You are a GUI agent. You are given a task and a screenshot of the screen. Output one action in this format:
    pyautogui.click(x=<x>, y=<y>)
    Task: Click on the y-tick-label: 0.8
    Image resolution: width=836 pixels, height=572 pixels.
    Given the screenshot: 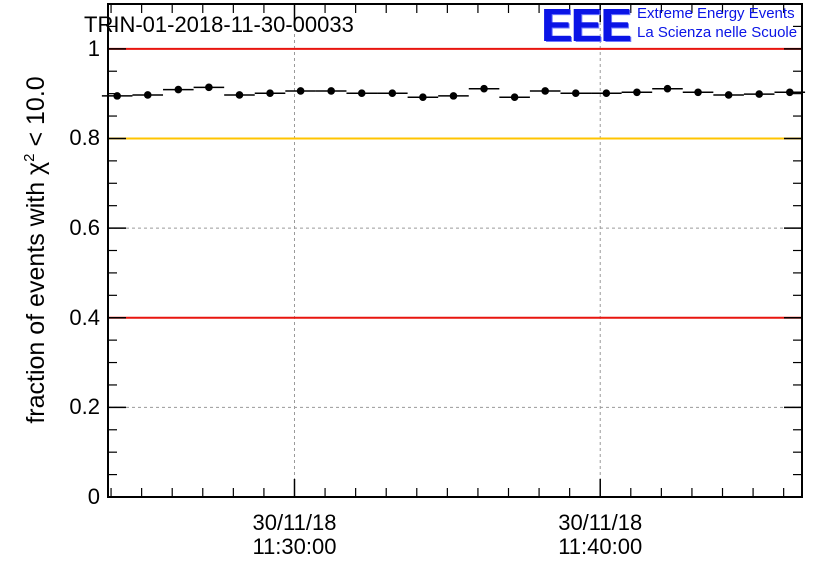 What is the action you would take?
    pyautogui.click(x=84, y=138)
    